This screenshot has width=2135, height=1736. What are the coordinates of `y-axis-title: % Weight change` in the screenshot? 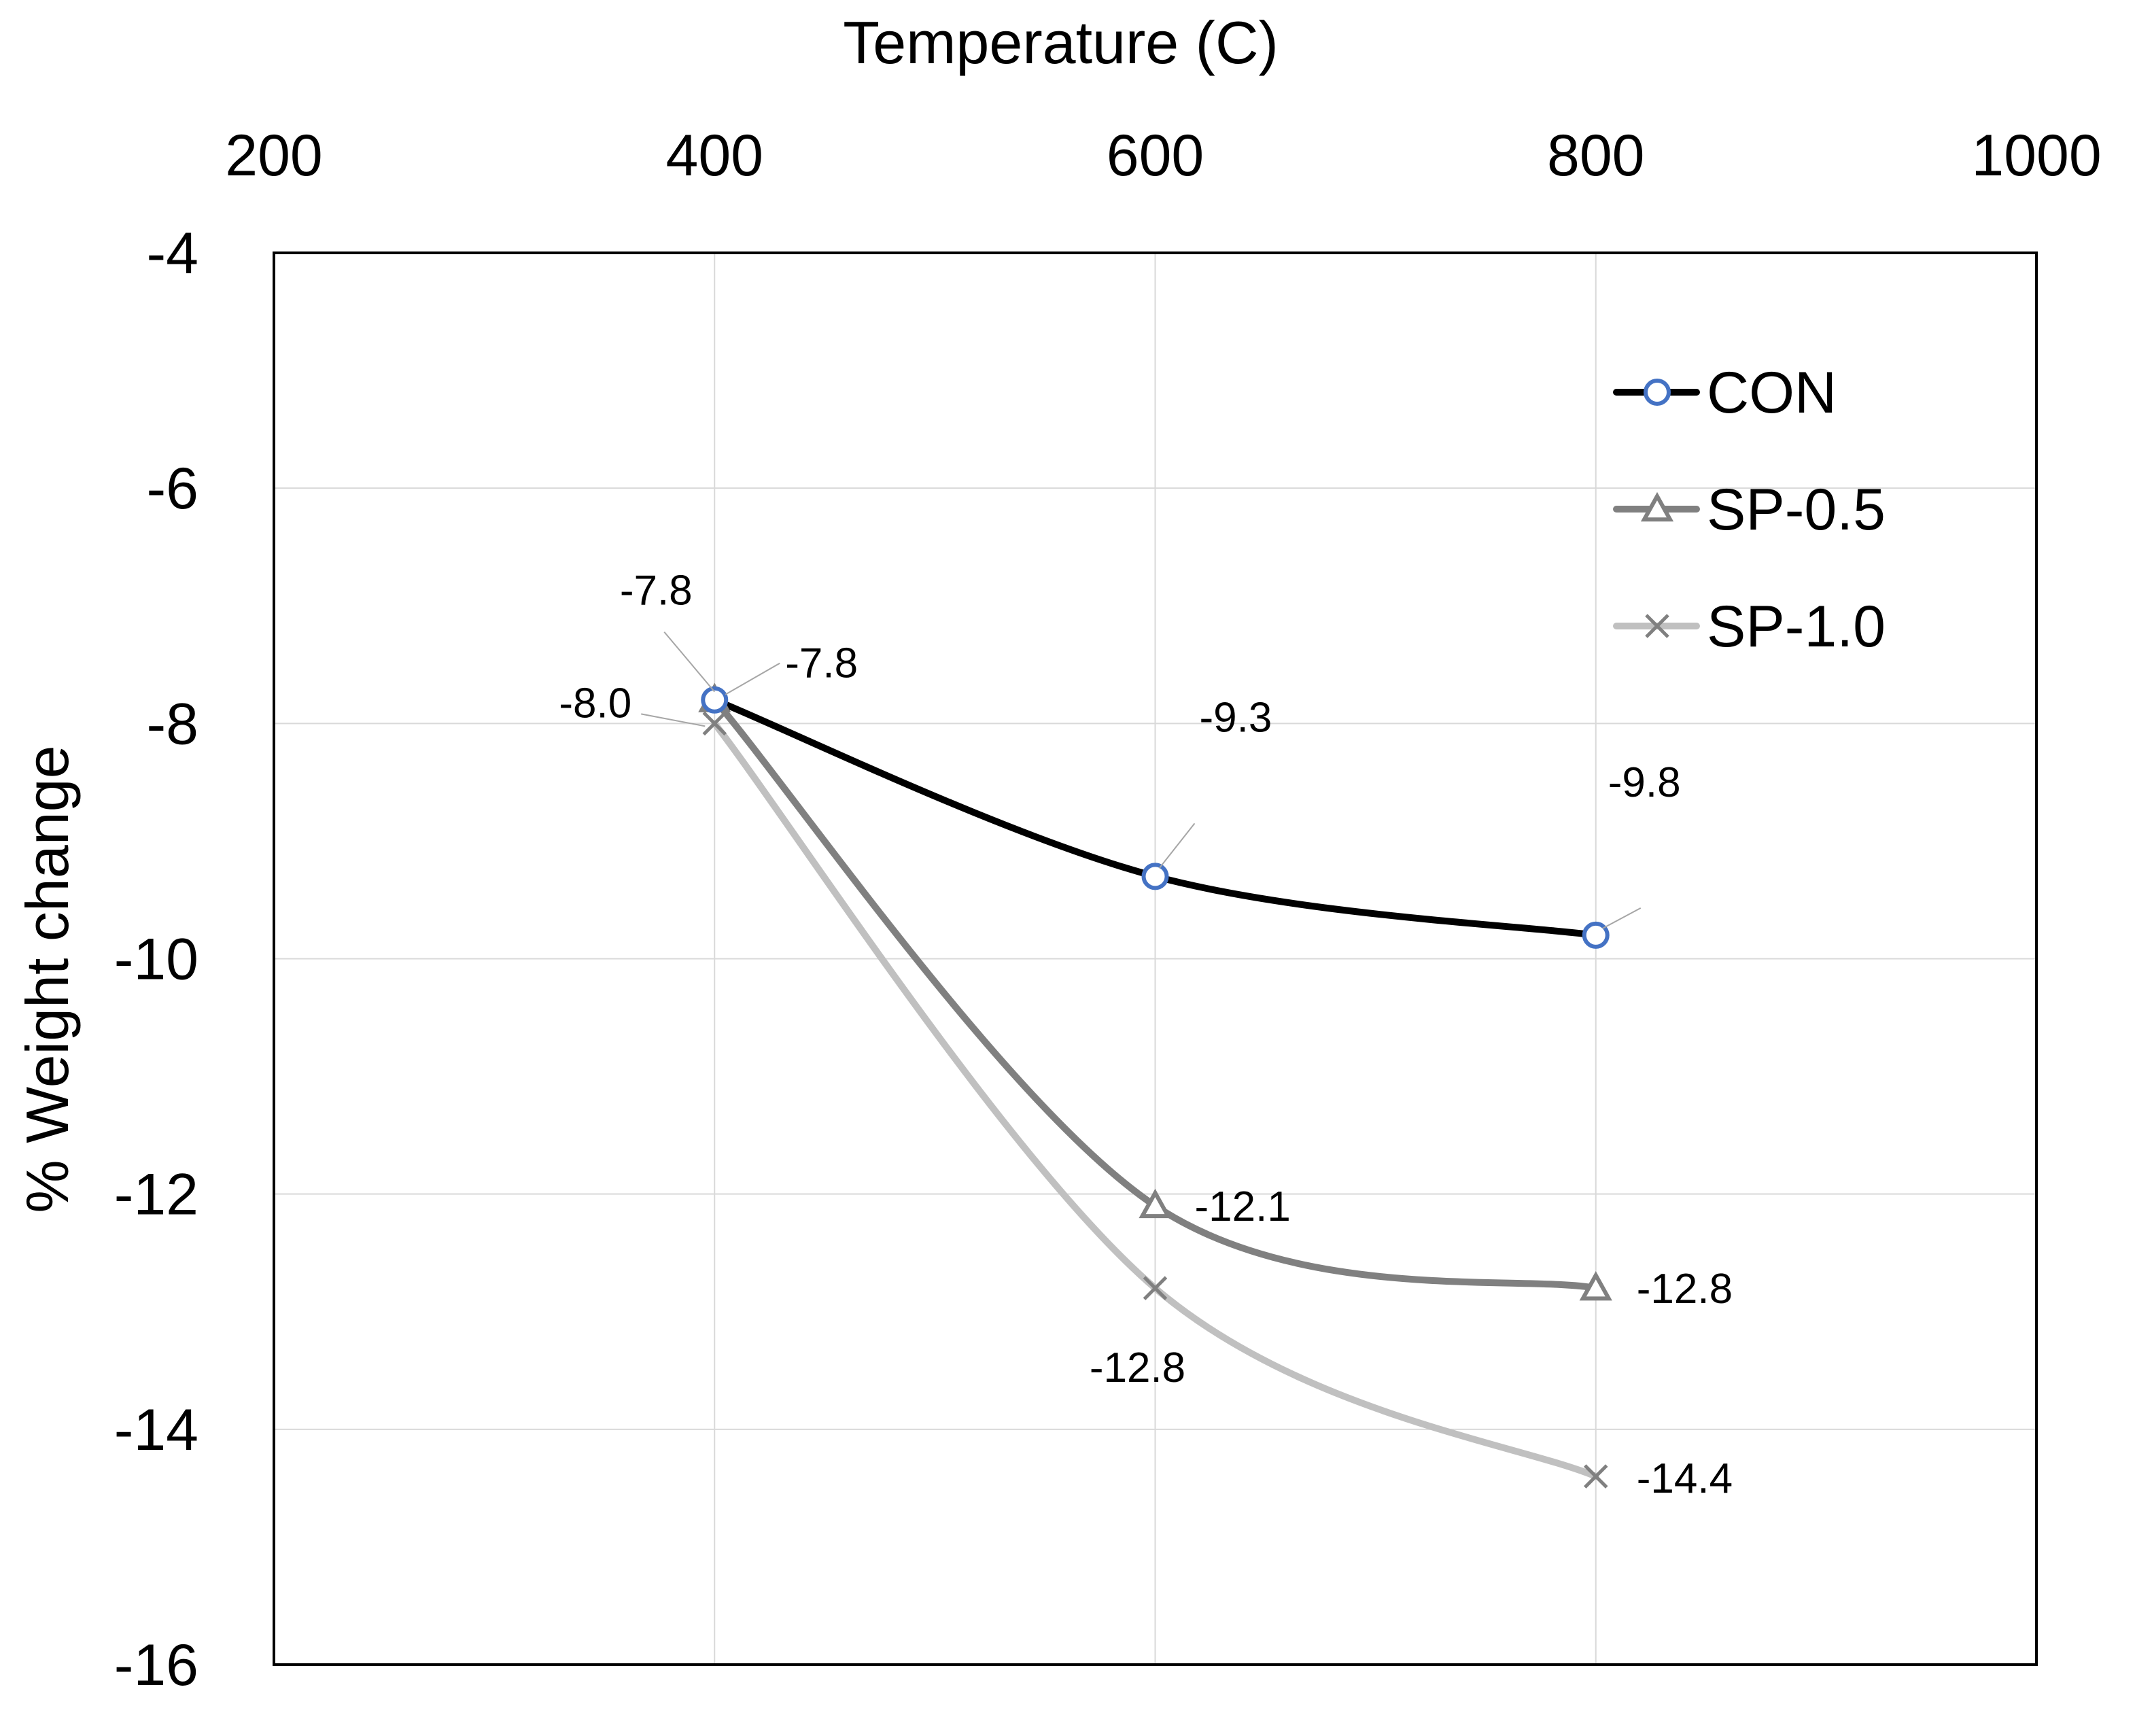 It's located at (47, 979).